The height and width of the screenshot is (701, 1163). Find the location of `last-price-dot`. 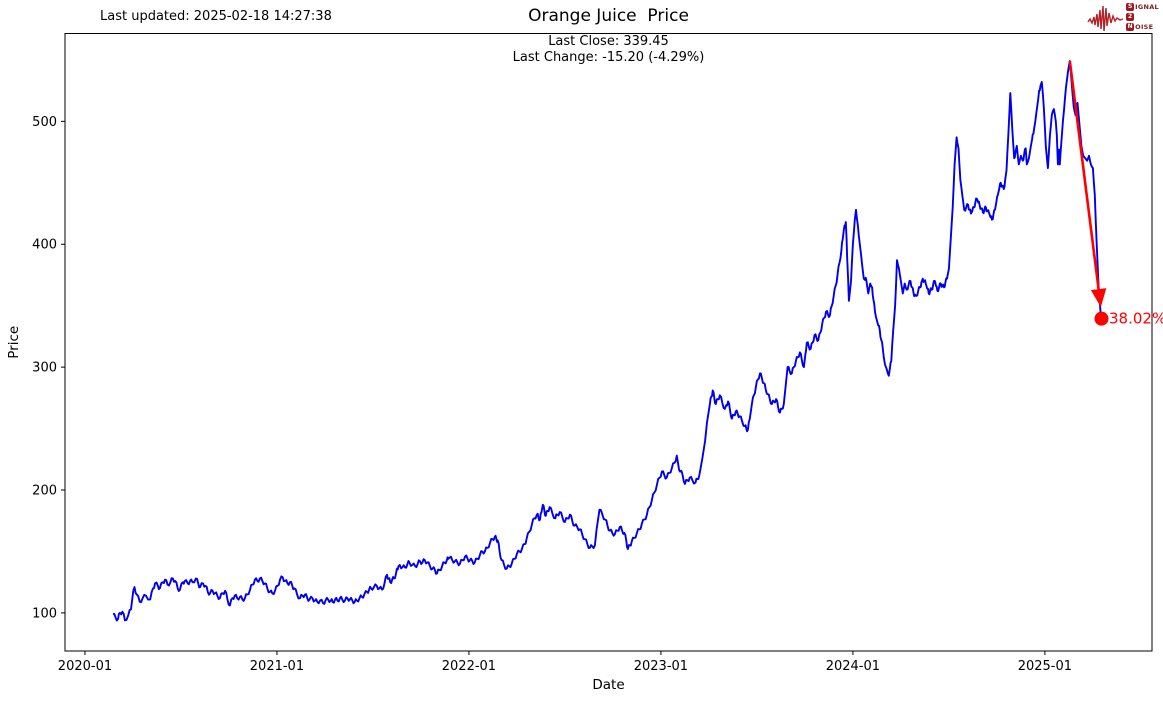

last-price-dot is located at coordinates (1101, 318).